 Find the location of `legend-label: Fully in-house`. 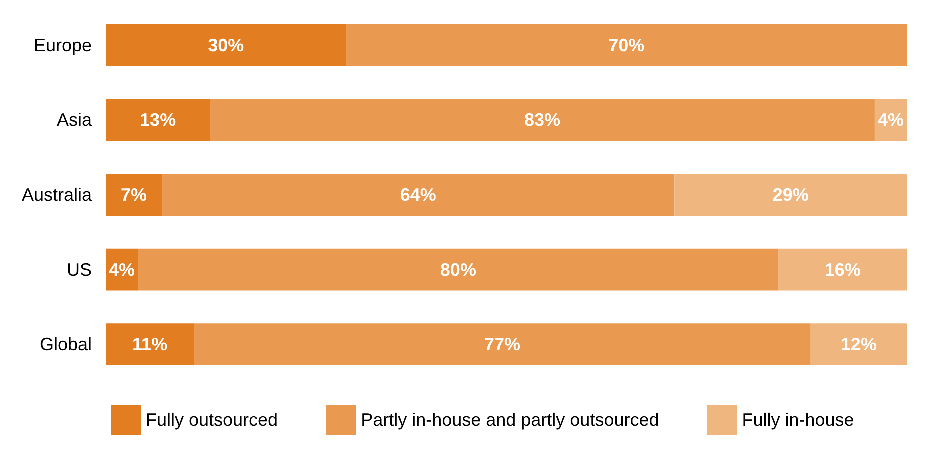

legend-label: Fully in-house is located at coordinates (798, 420).